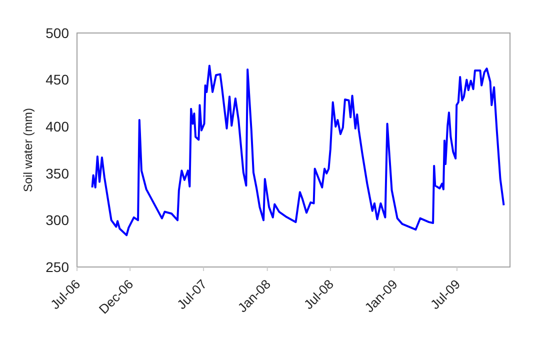 The width and height of the screenshot is (550, 350). What do you see at coordinates (58, 173) in the screenshot?
I see `y-tick-label: 350` at bounding box center [58, 173].